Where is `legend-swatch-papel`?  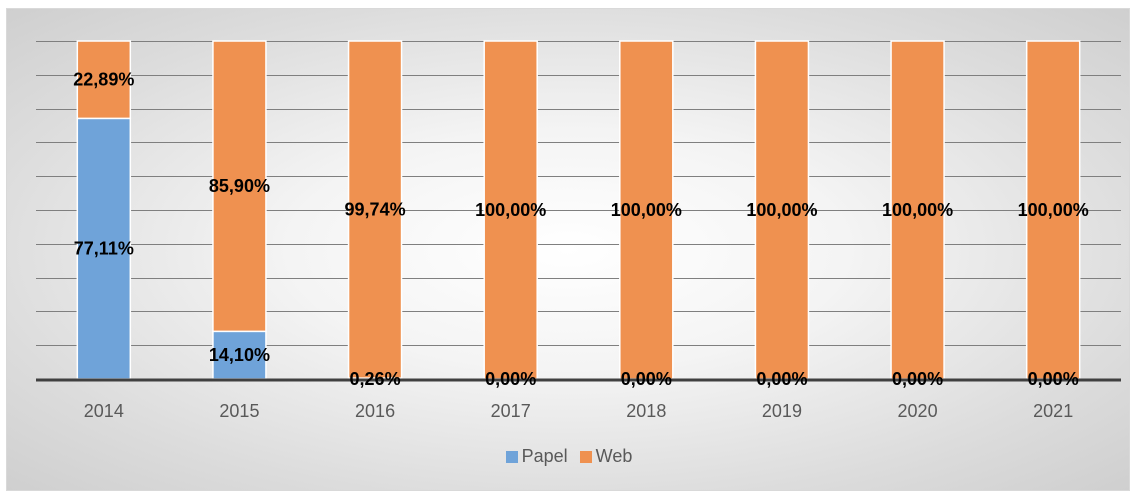
legend-swatch-papel is located at coordinates (511, 456).